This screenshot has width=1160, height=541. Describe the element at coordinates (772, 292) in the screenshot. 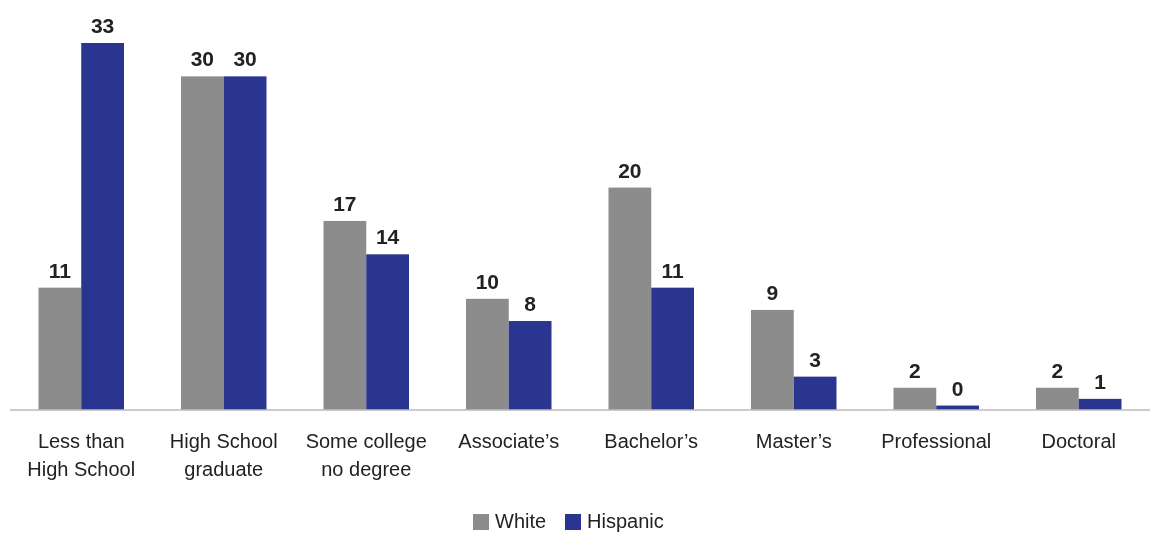

I see `data-label: 9` at that location.